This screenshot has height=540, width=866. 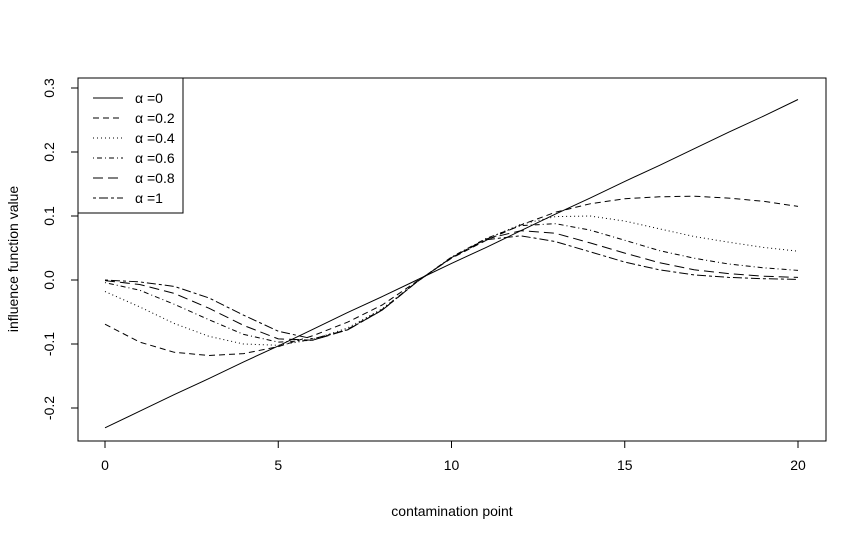 I want to click on y-axis-title: influence function value, so click(x=13, y=259).